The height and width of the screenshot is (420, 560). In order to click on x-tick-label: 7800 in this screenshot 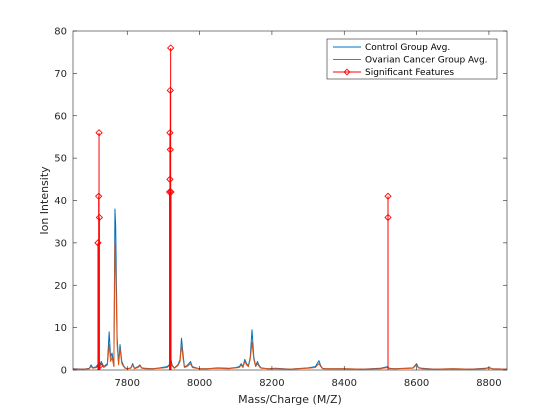, I will do `click(127, 383)`.